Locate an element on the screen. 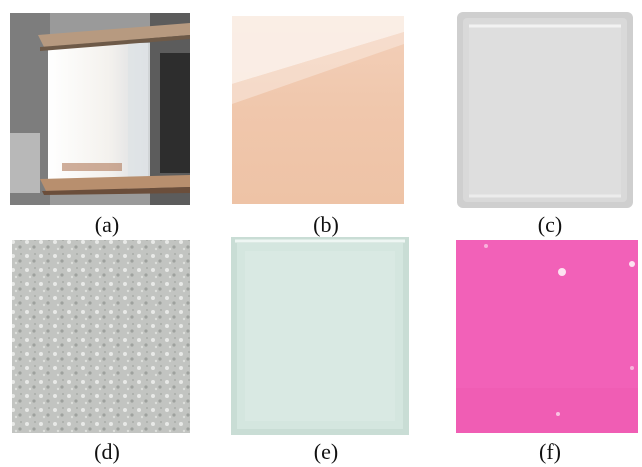 Image resolution: width=642 pixels, height=467 pixels. photo-panel-e is located at coordinates (320, 336).